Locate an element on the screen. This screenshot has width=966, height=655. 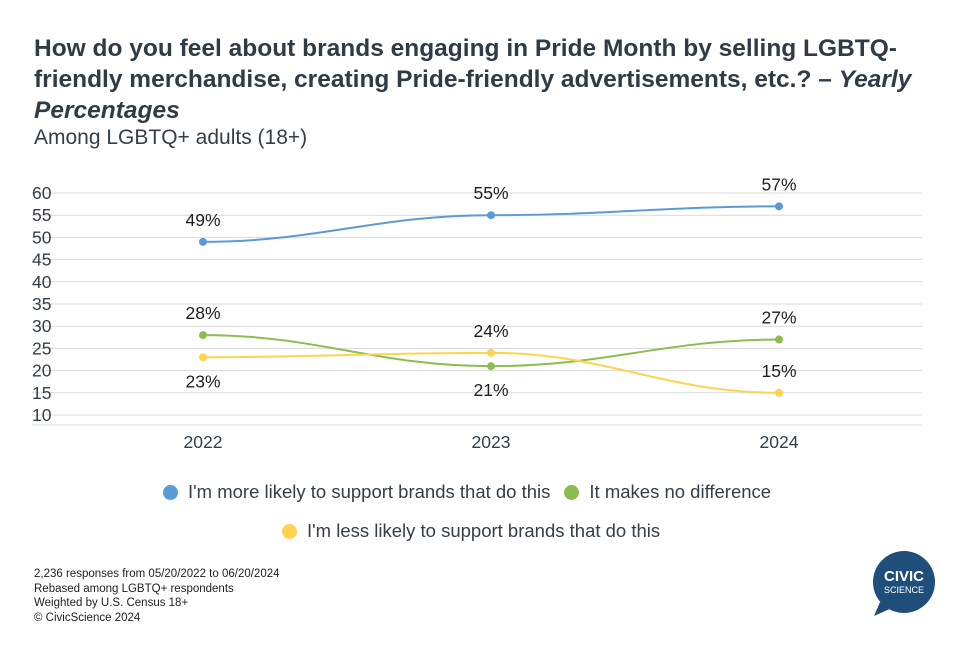
y-tick-label: 15 is located at coordinates (41, 393).